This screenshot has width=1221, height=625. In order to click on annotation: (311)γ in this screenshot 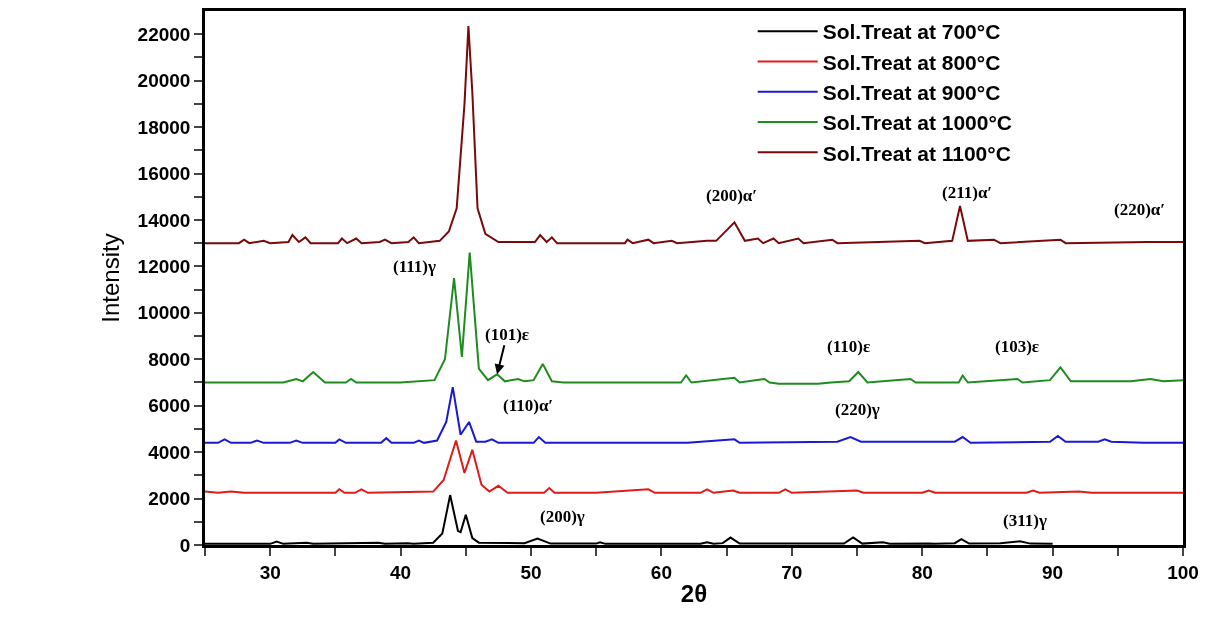, I will do `click(1025, 520)`.